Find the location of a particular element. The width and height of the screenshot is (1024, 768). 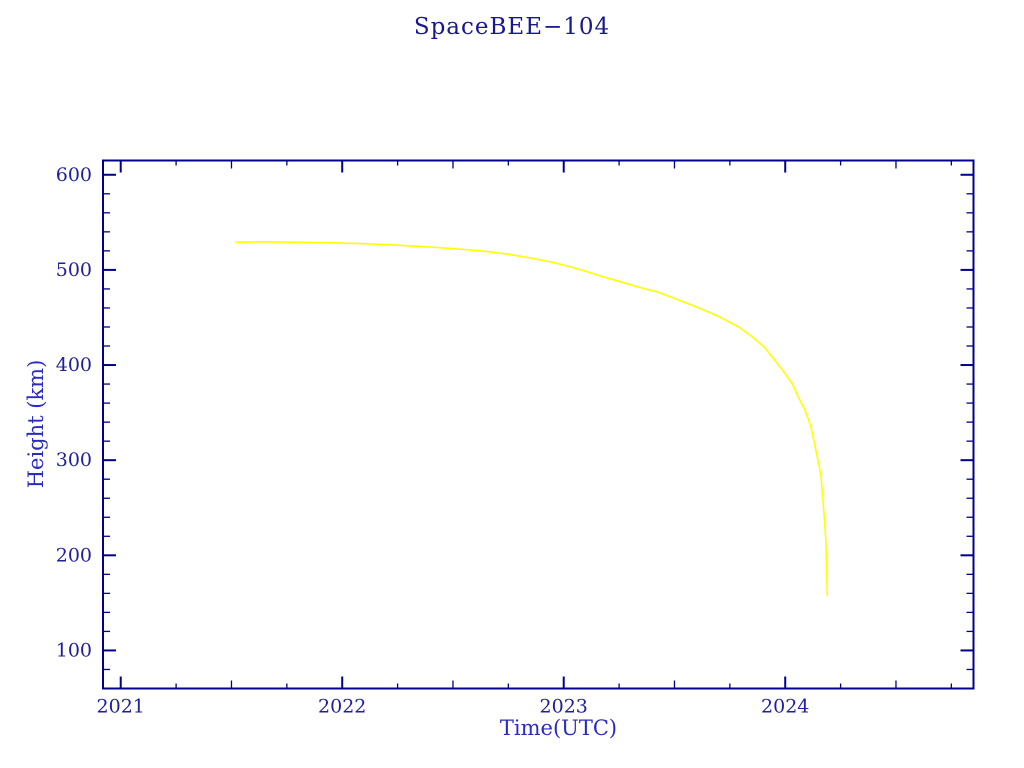

y-tick-label: 100 is located at coordinates (74, 650).